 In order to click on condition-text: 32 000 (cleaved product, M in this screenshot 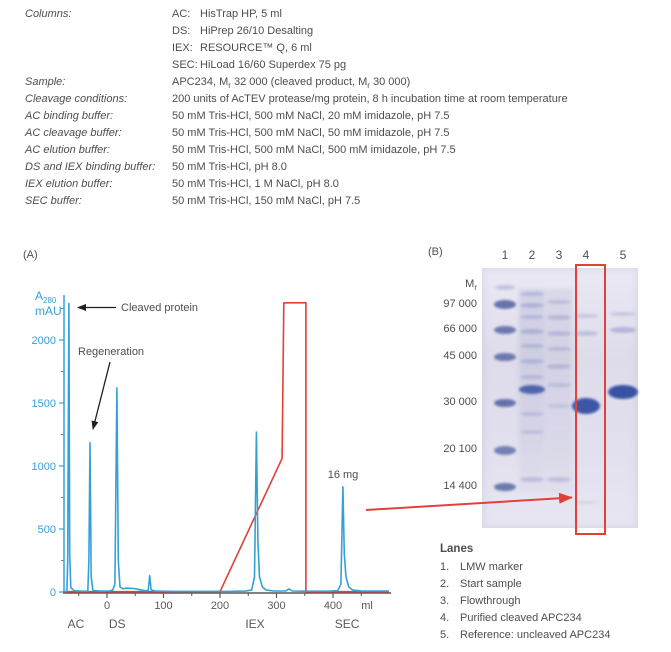, I will do `click(299, 82)`.